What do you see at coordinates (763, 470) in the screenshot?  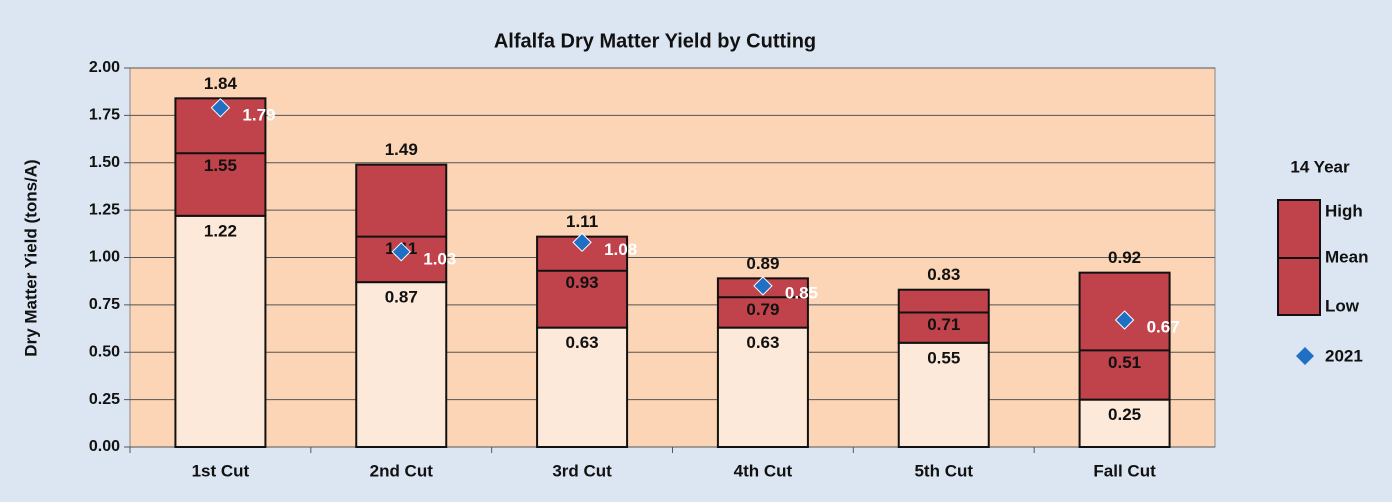 I see `x-tick-label: 4th Cut` at bounding box center [763, 470].